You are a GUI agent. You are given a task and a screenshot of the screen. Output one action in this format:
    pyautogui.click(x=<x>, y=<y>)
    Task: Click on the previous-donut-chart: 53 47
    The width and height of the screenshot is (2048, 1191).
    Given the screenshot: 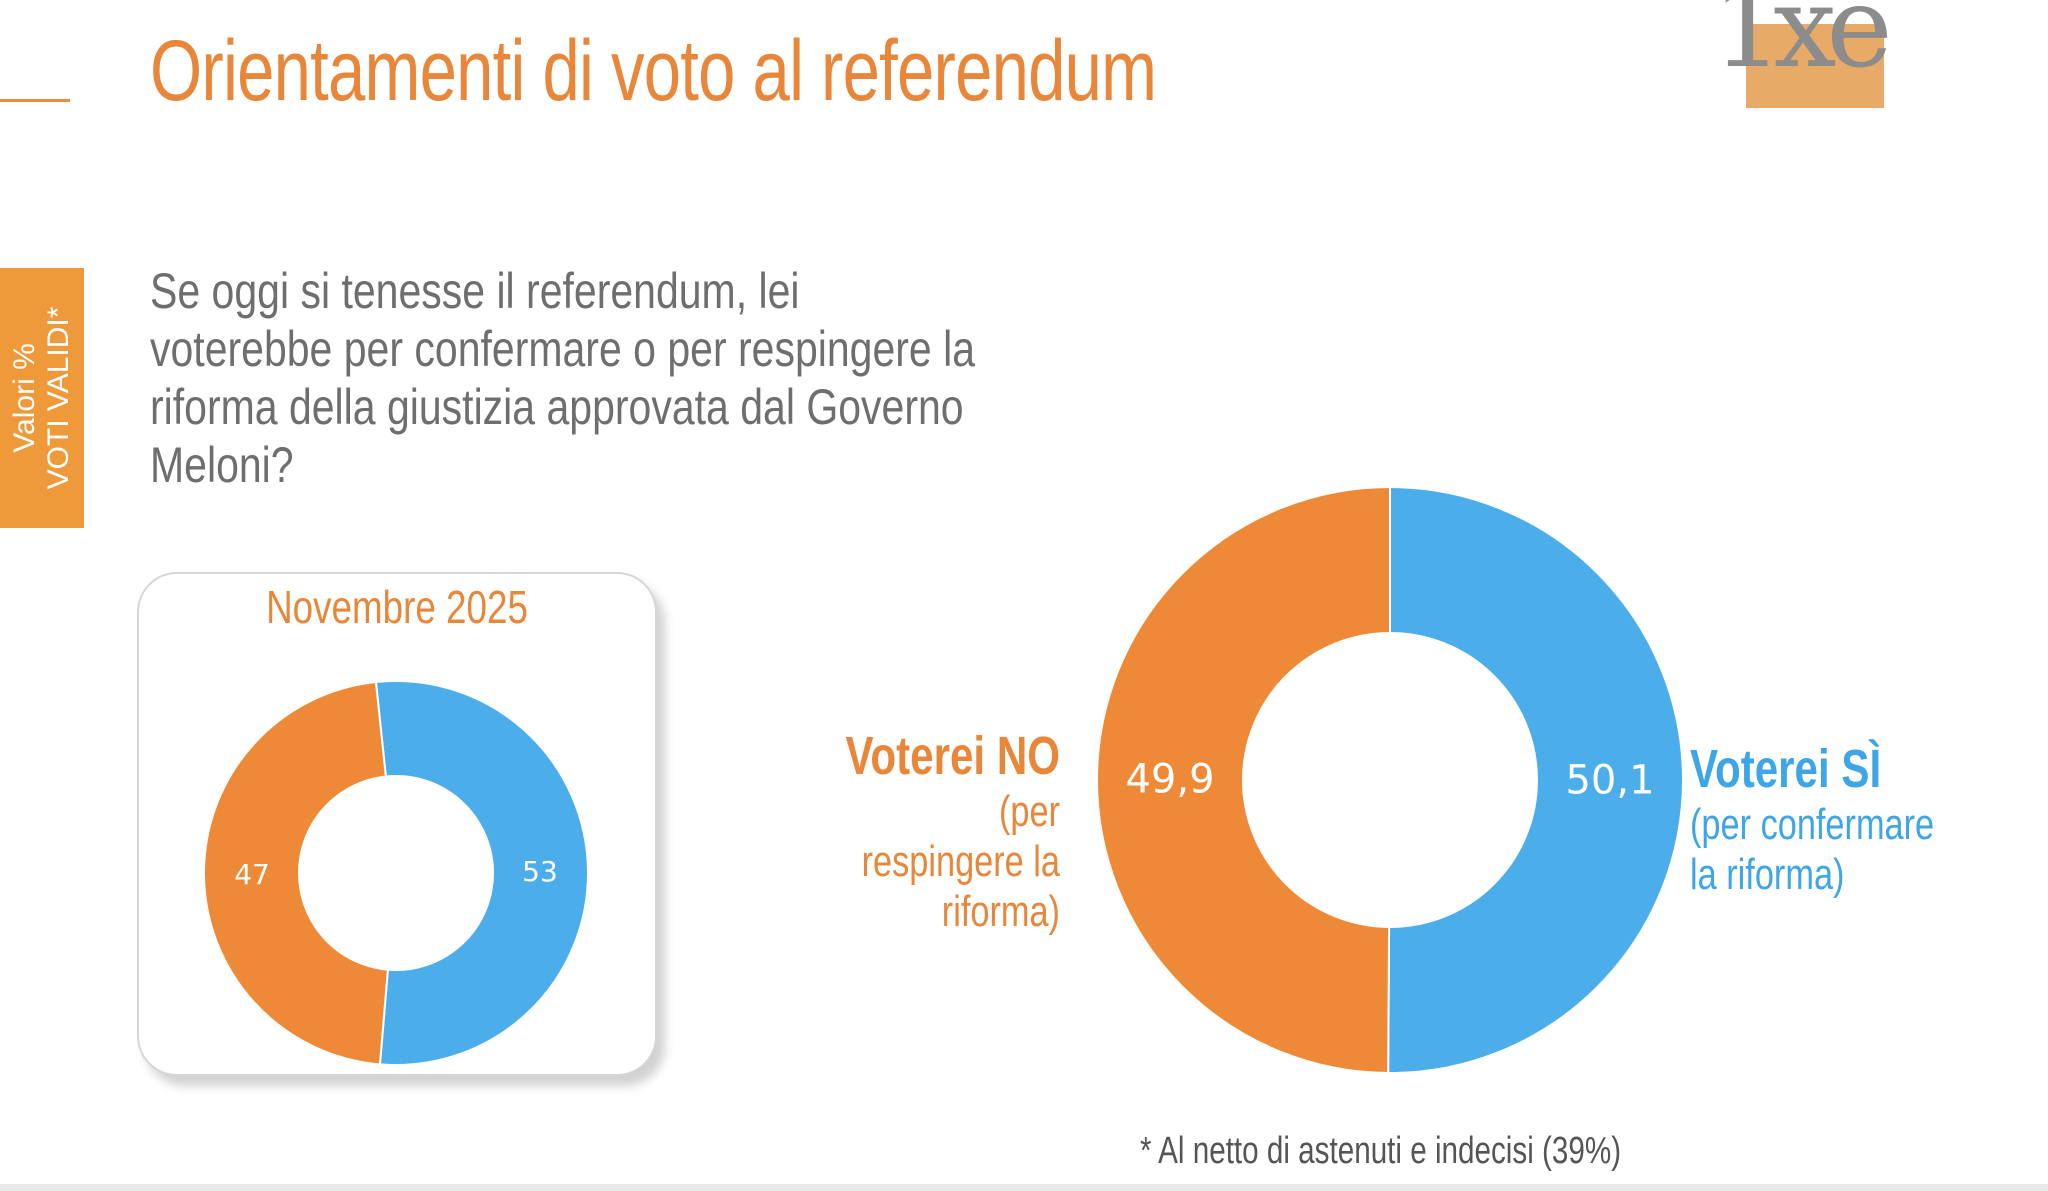 What is the action you would take?
    pyautogui.click(x=396, y=873)
    